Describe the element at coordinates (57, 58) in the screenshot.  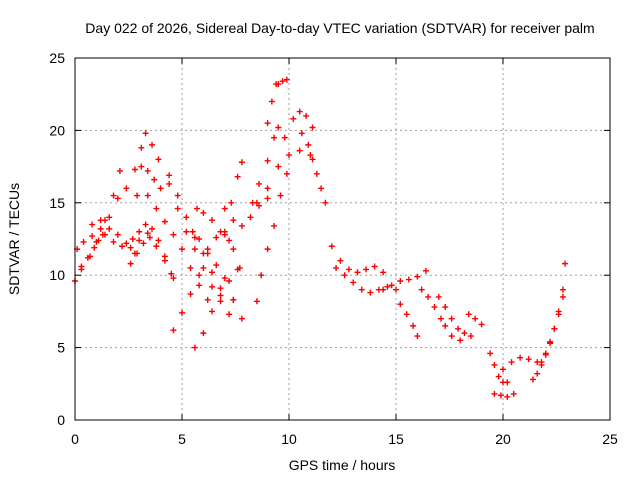
I see `y-tick-label: 25` at that location.